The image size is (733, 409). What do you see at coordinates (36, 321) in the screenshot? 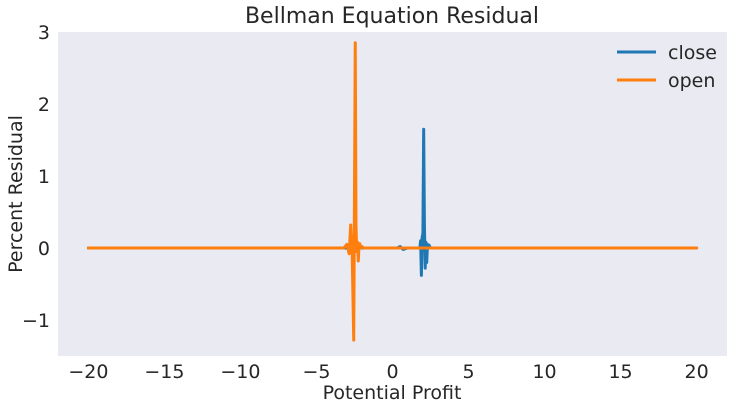
I see `y-tick-label: −1` at bounding box center [36, 321].